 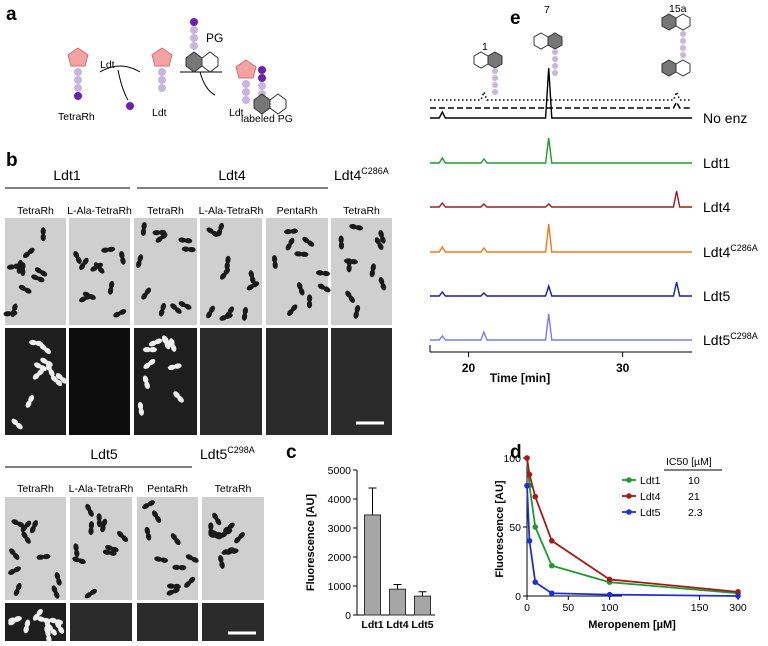 I want to click on y-tick-label: 2000, so click(x=340, y=558).